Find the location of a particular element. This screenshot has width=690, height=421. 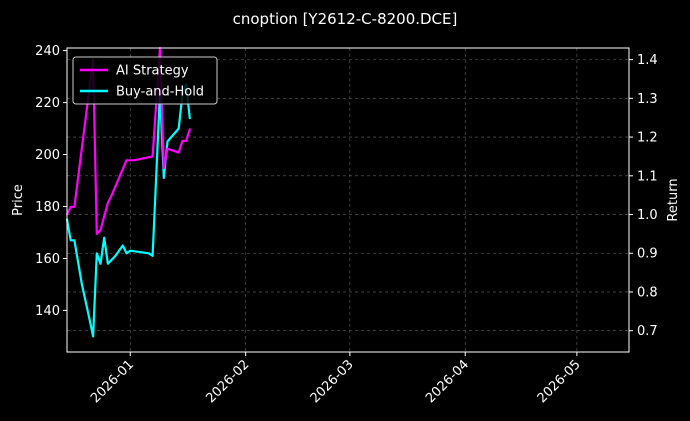

legend-label-ai-strategy: AI Strategy is located at coordinates (152, 71).